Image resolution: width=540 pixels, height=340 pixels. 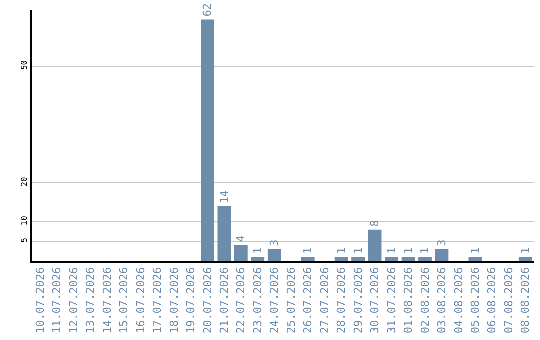 I want to click on x-tick-label: 28.07.2026, so click(x=341, y=300).